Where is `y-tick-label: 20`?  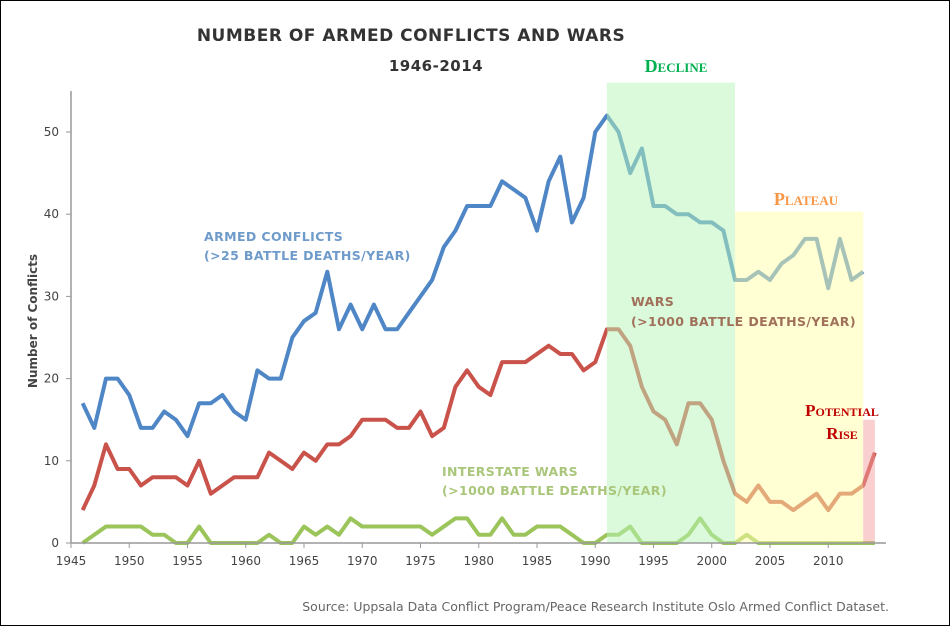
y-tick-label: 20 is located at coordinates (51, 379).